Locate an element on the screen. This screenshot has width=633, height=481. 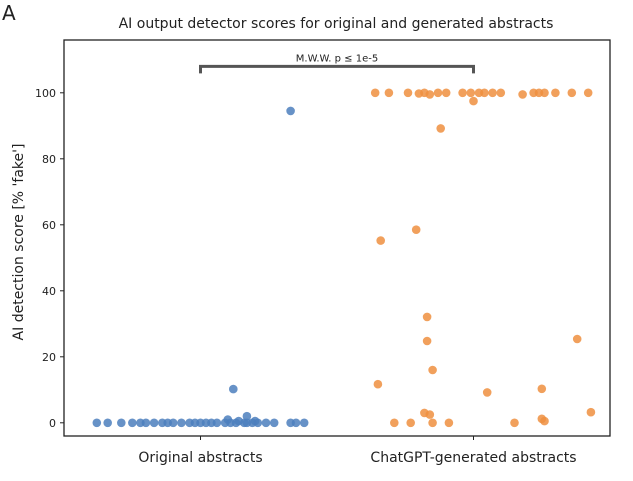
significance-annotation: M.W.W. p ≤ 1e-5 is located at coordinates (337, 63).